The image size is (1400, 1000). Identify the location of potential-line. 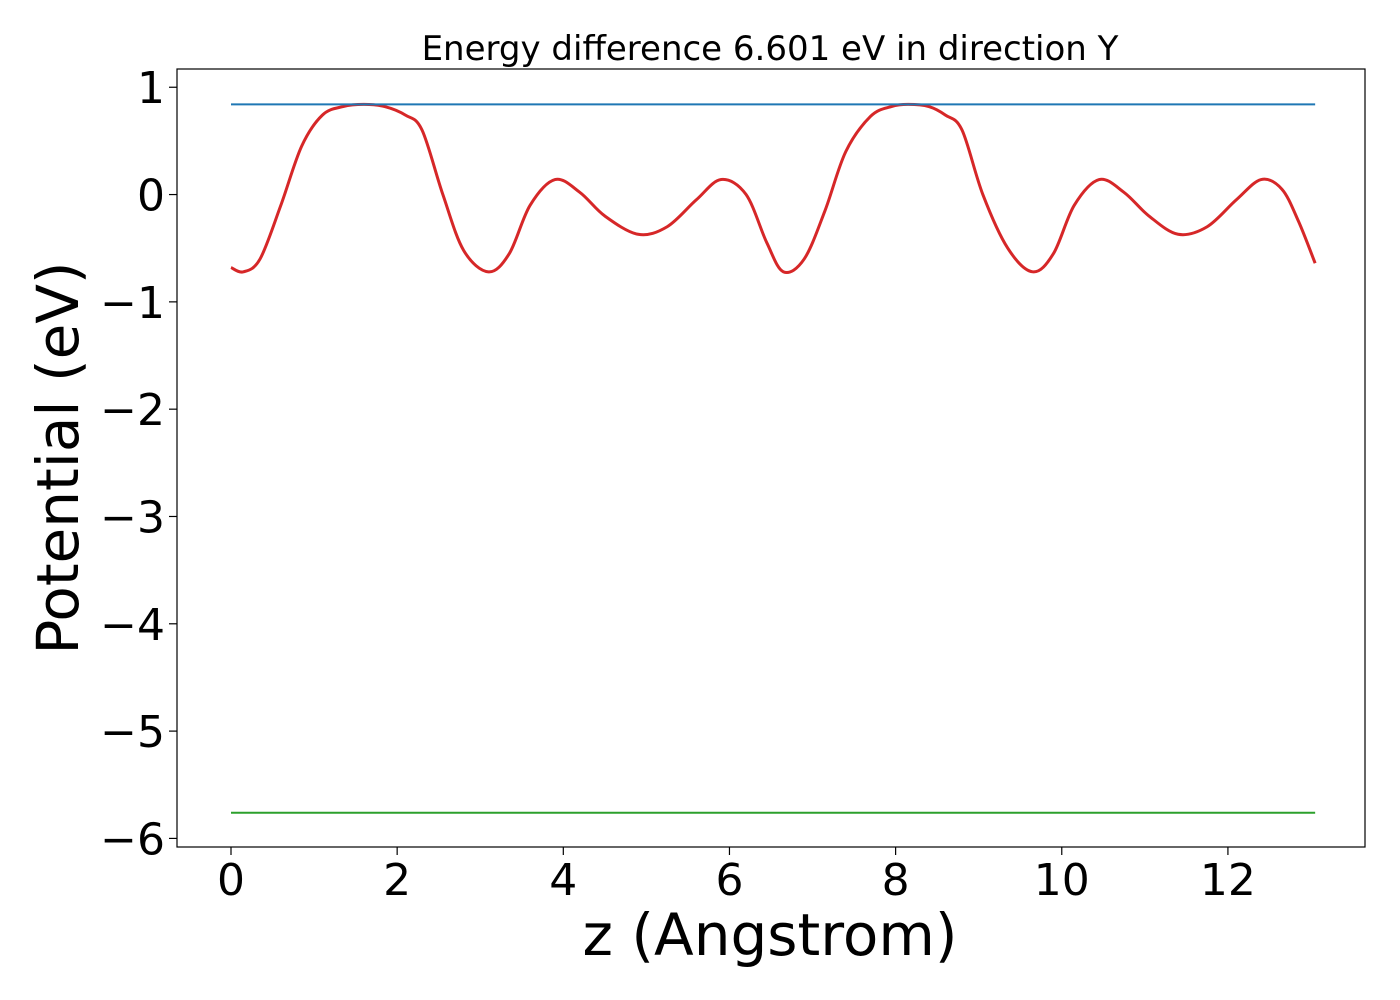
(773, 188).